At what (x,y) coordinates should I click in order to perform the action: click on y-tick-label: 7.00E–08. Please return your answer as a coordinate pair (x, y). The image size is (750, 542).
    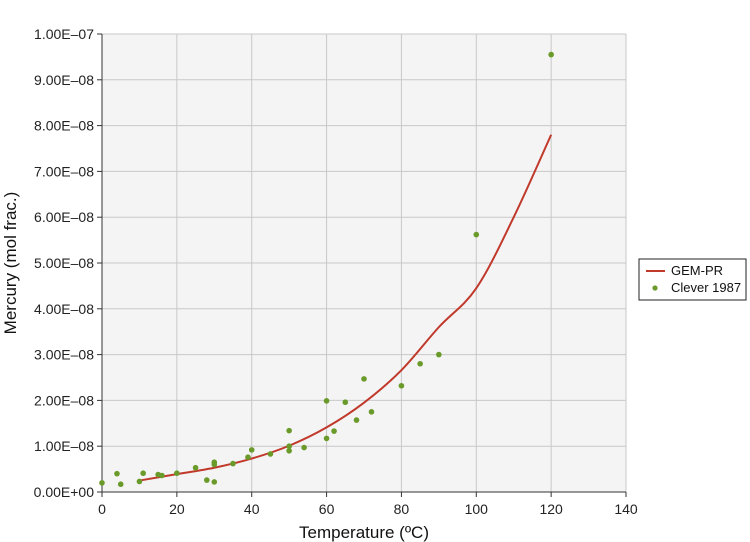
    Looking at the image, I should click on (64, 171).